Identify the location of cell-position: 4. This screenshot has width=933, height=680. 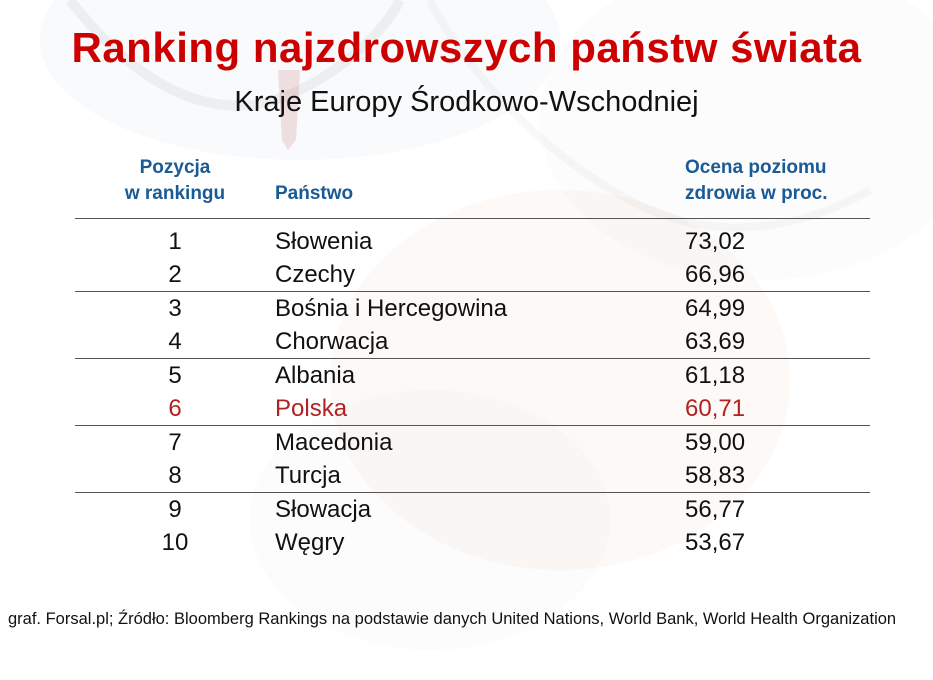
(175, 342).